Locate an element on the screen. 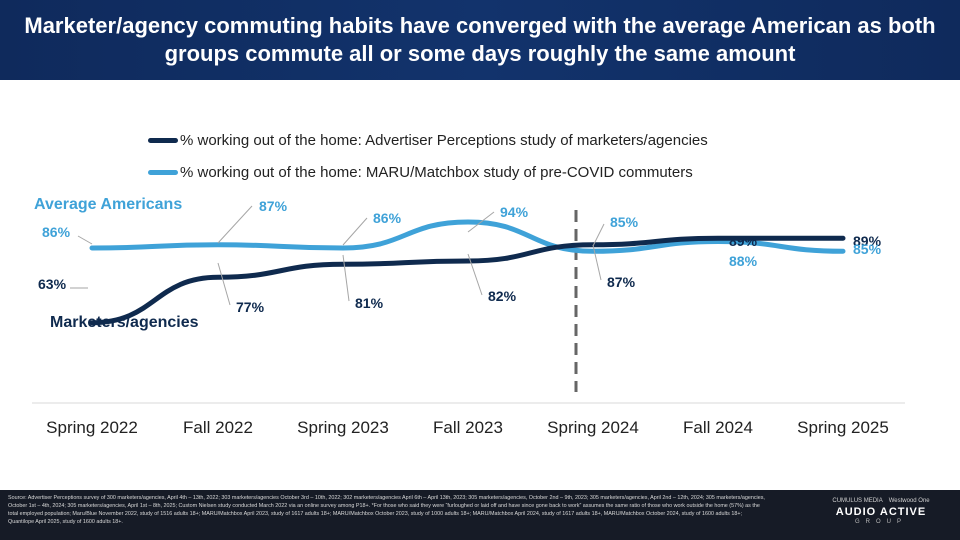 The height and width of the screenshot is (540, 960). series-line-marketers is located at coordinates (467, 280).